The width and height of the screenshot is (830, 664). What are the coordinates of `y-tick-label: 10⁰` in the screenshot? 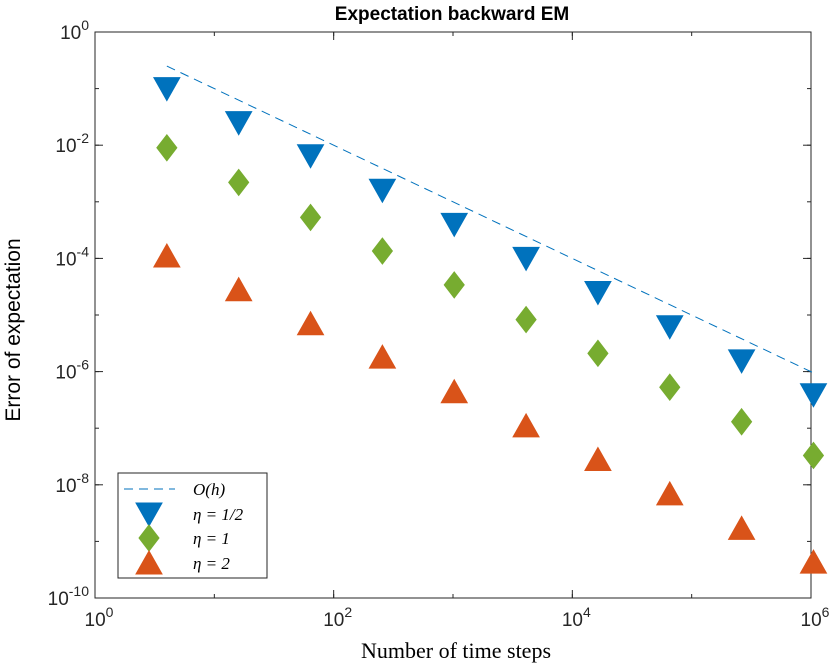 It's located at (74, 30).